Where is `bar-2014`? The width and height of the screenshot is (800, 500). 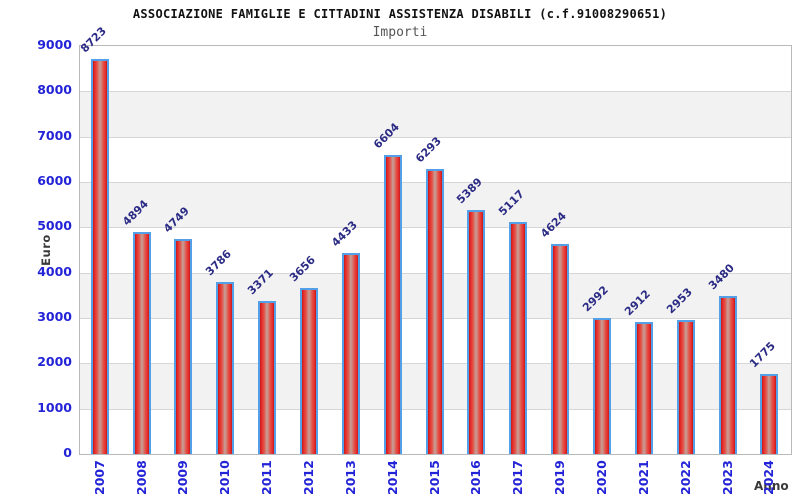
bar-2014 is located at coordinates (392, 304).